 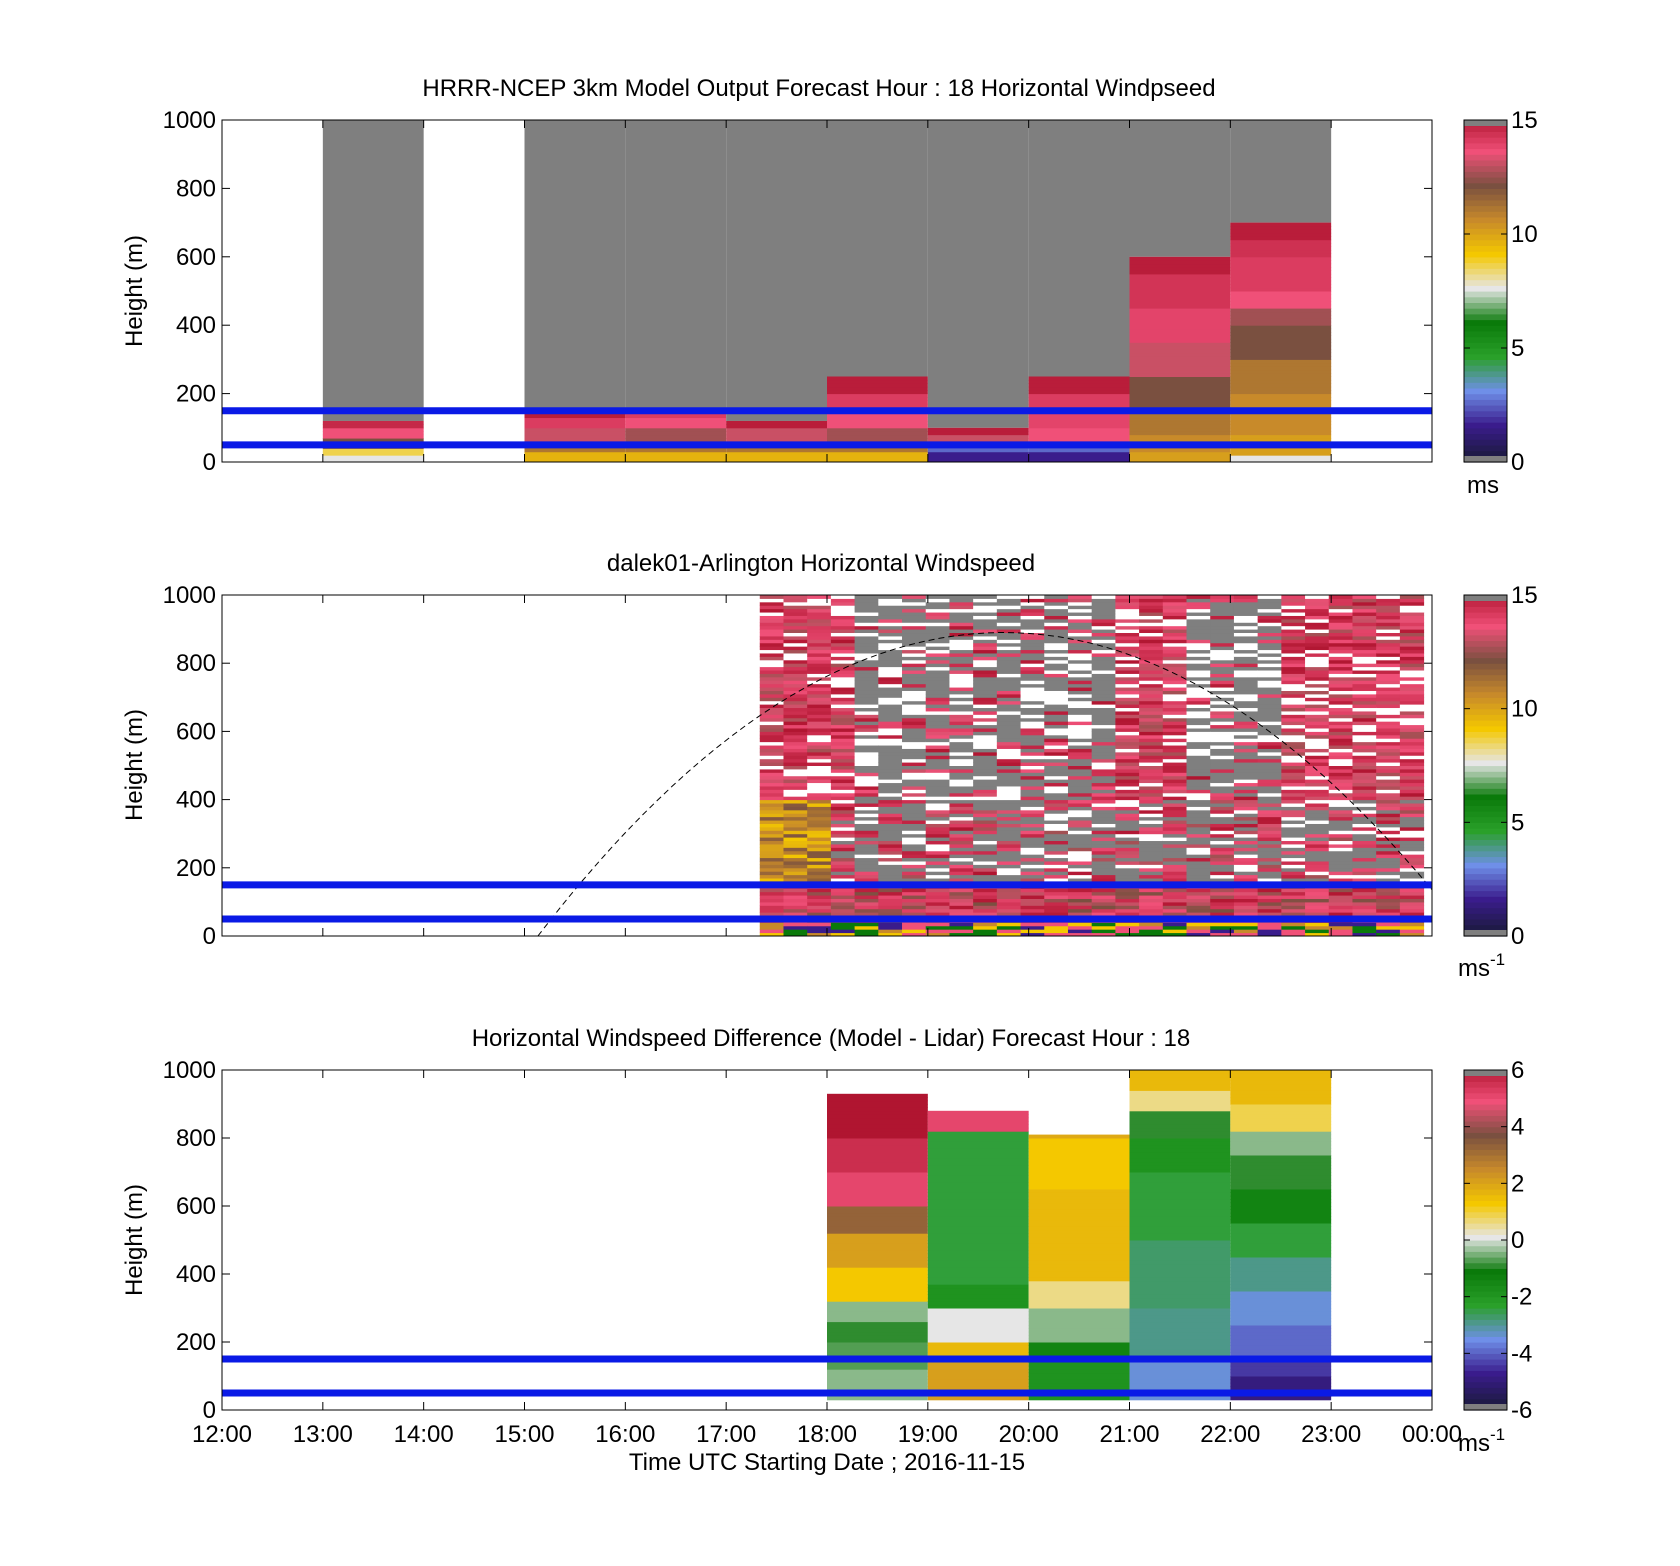 I want to click on panel-lidar-title: dalek01-Arlington Horizontal Windspeed, so click(x=821, y=563).